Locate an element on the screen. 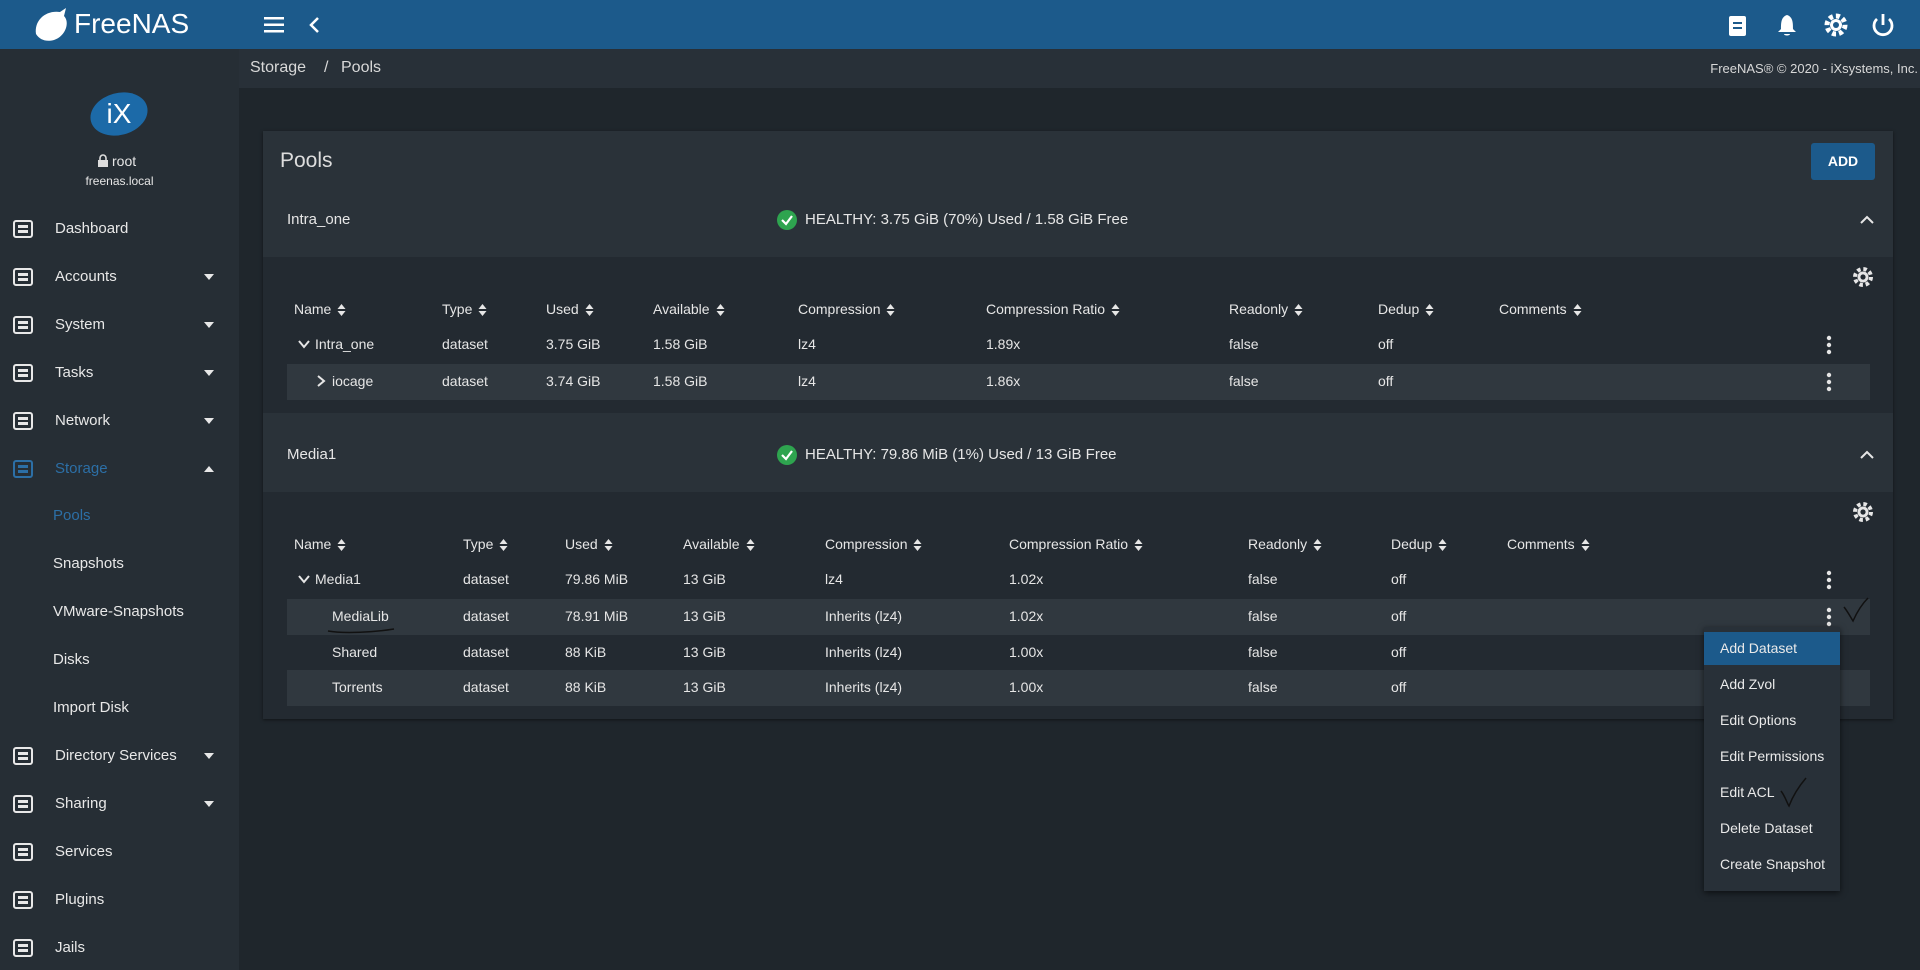  nav-item: Services is located at coordinates (84, 851).